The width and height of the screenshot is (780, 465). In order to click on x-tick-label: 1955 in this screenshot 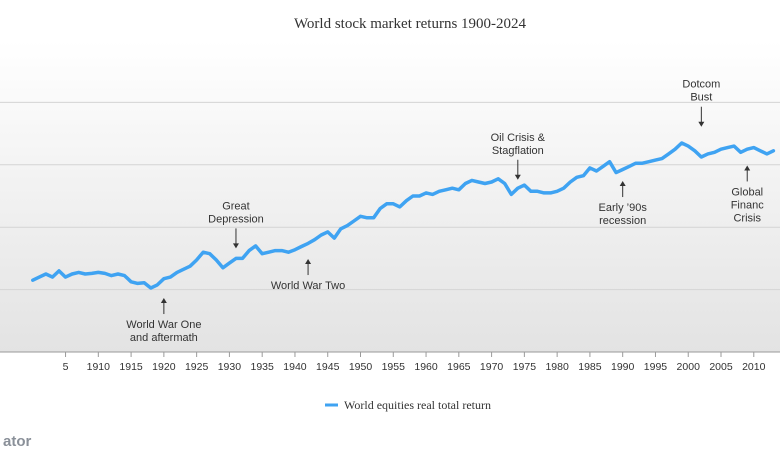, I will do `click(394, 367)`.